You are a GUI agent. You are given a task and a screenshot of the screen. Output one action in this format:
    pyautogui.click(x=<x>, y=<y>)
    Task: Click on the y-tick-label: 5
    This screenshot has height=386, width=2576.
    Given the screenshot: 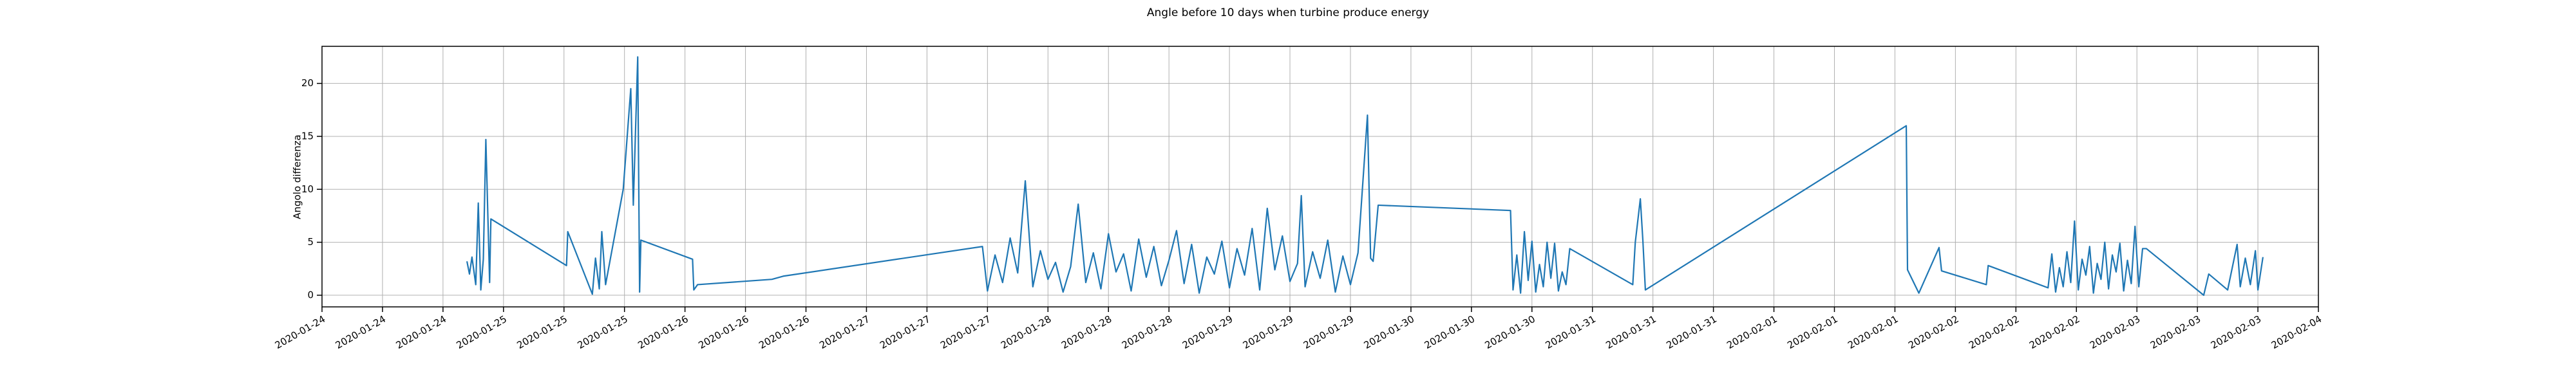 What is the action you would take?
    pyautogui.click(x=310, y=242)
    